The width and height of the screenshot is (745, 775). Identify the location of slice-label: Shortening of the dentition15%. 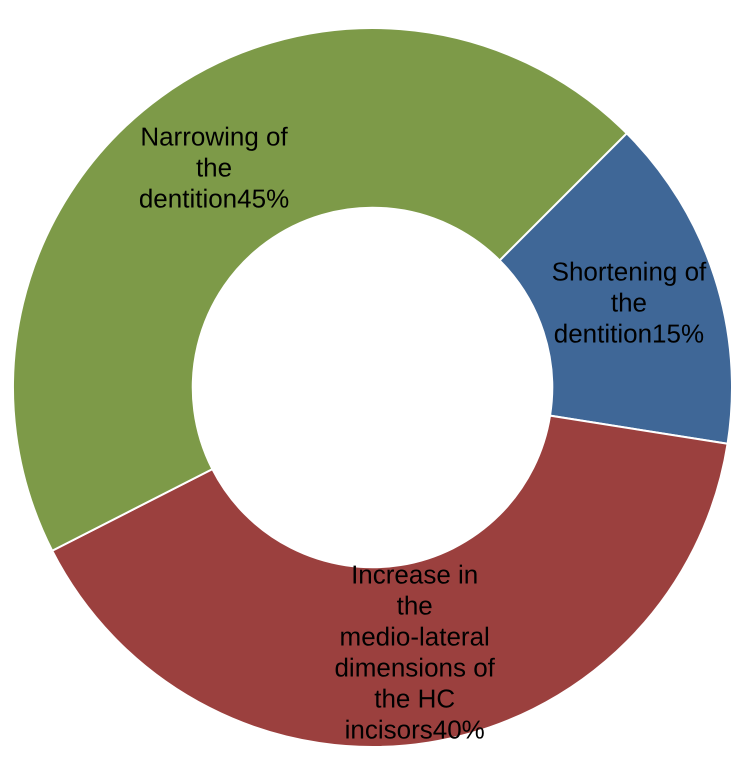
(630, 302).